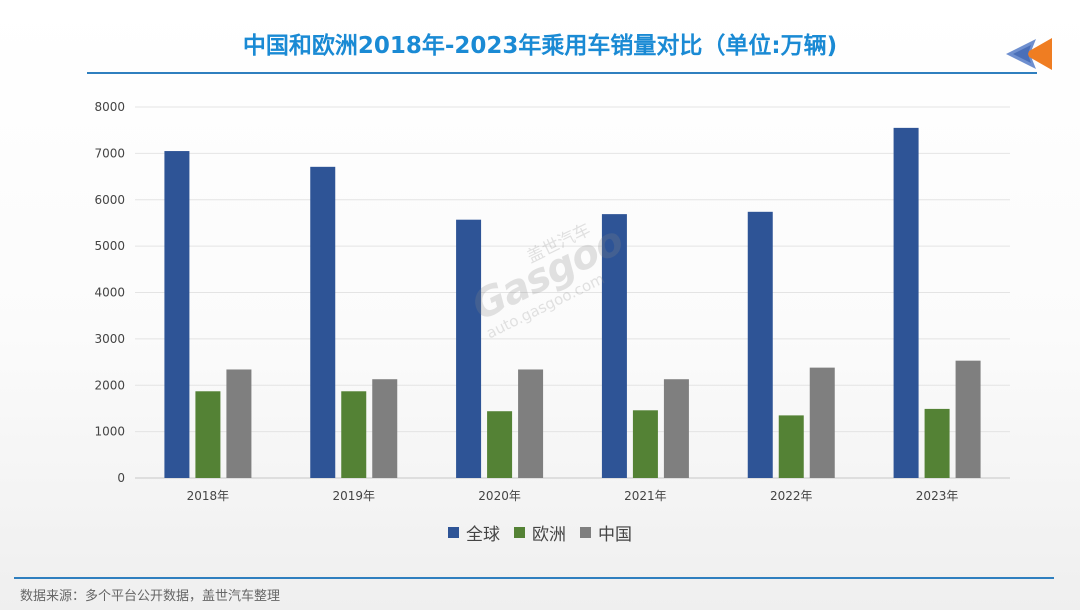 The height and width of the screenshot is (610, 1080). I want to click on legend-item-china: 中国, so click(606, 532).